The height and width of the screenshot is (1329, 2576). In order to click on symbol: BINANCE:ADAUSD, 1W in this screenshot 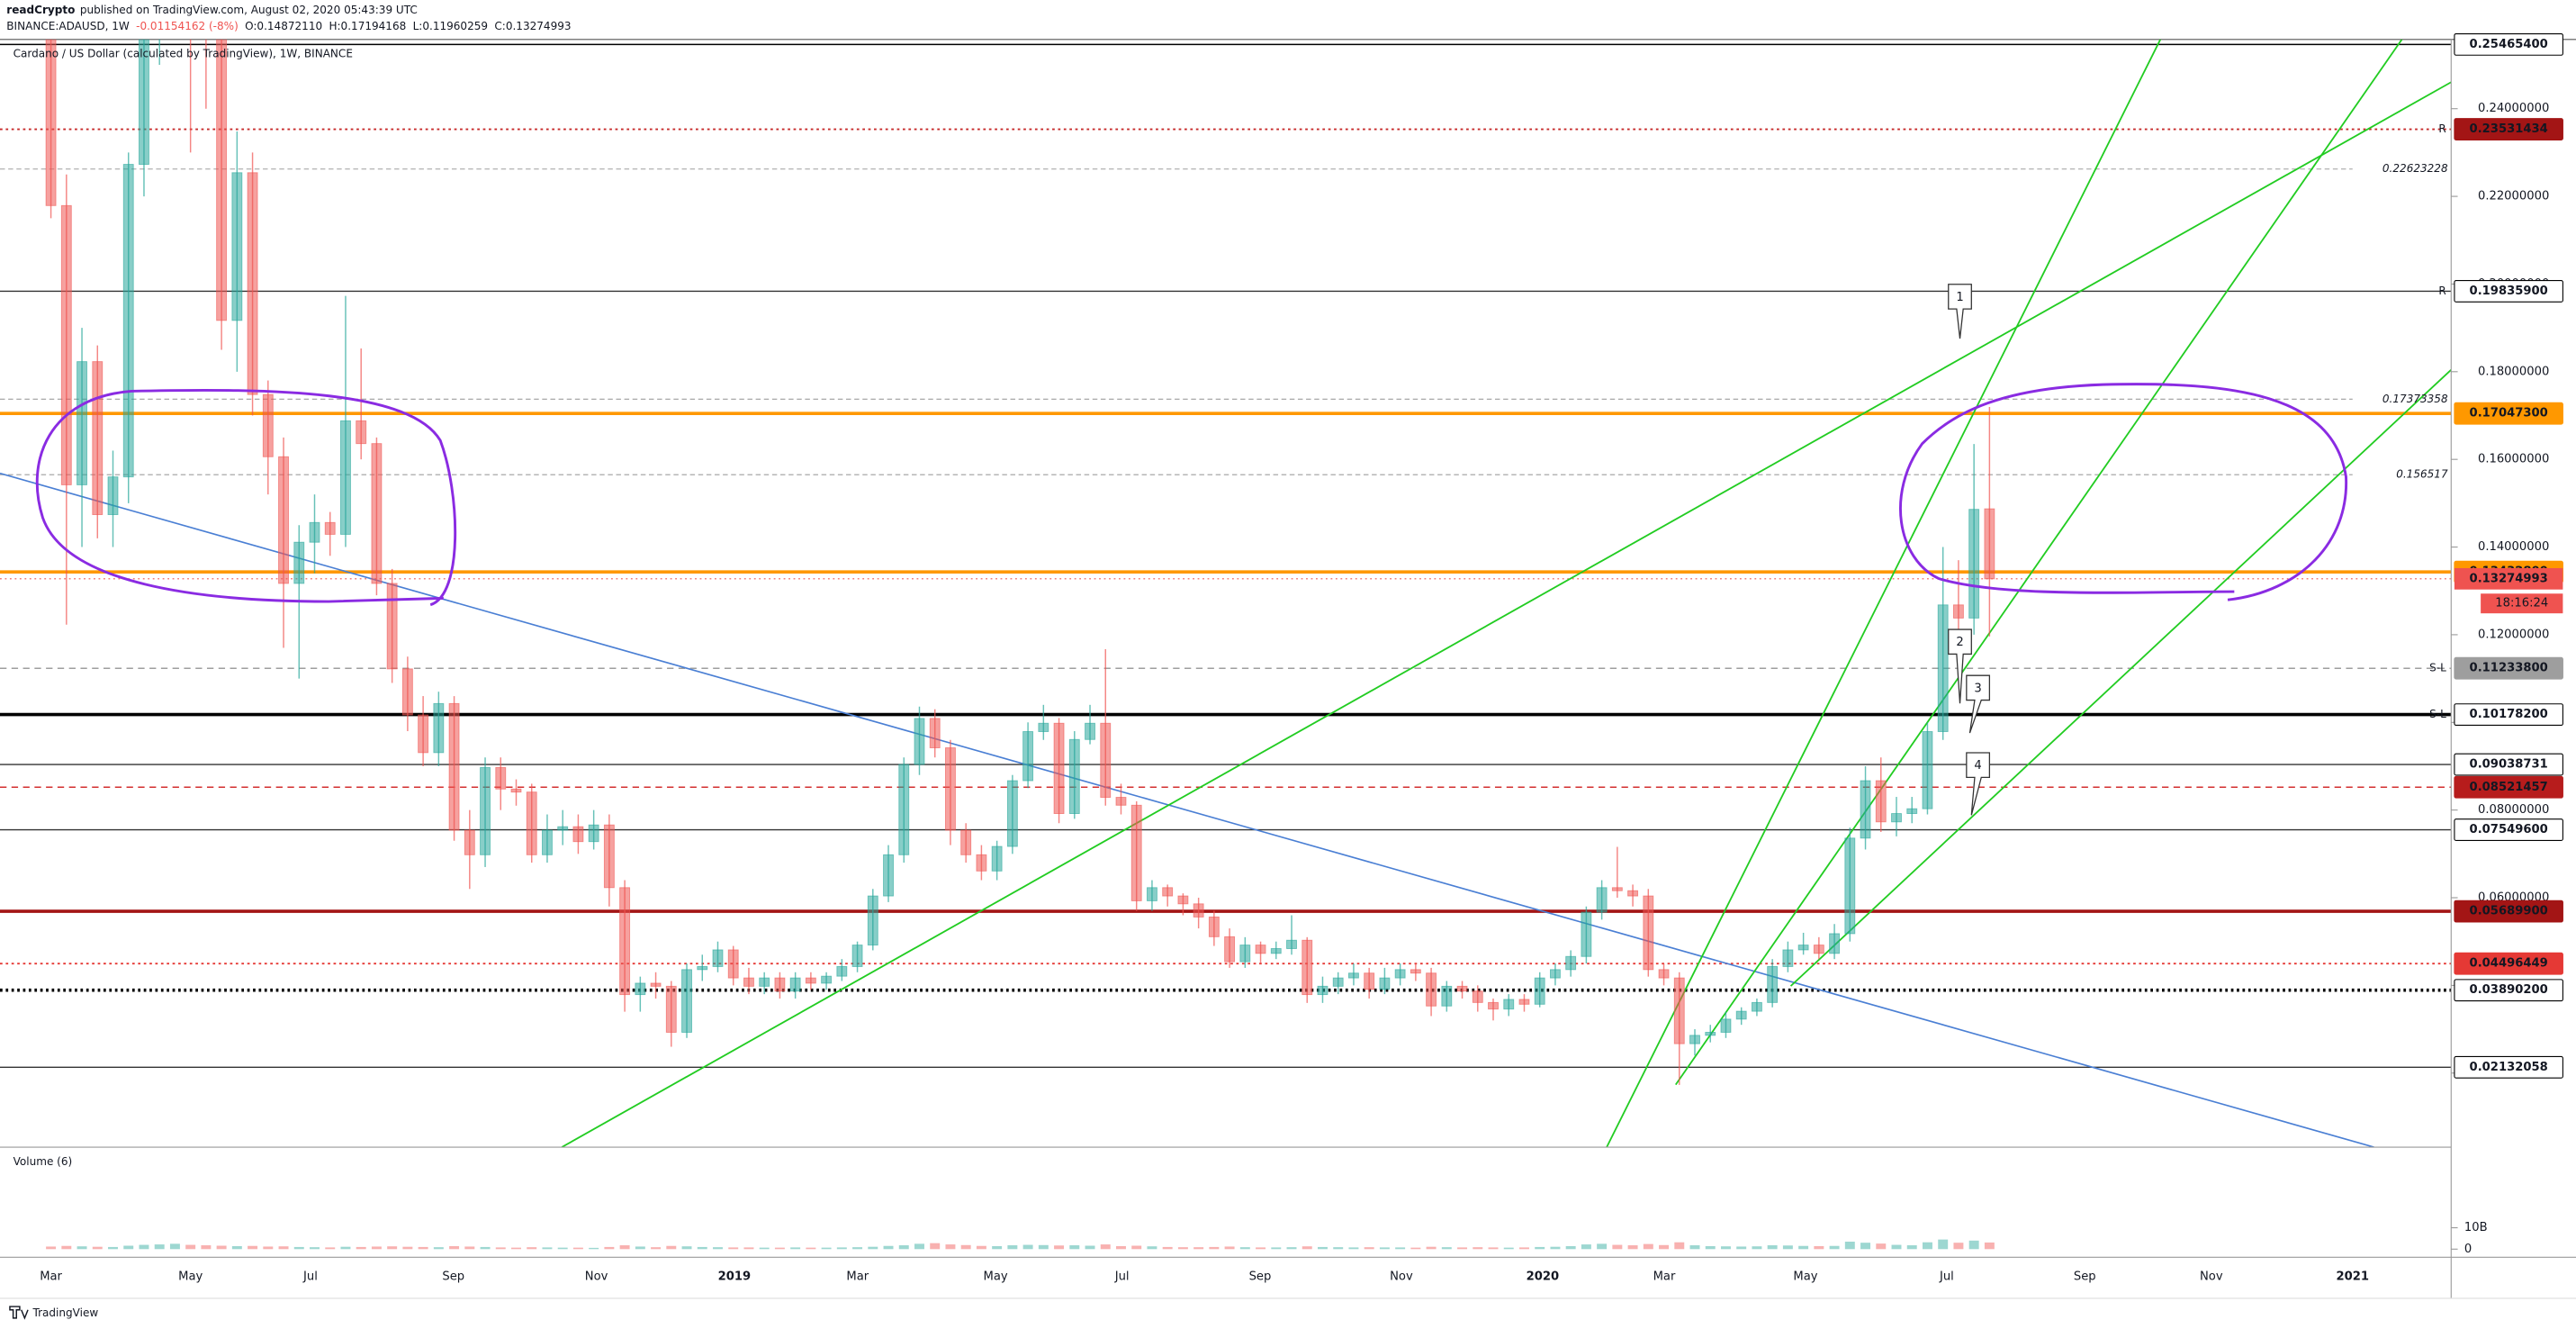, I will do `click(68, 26)`.